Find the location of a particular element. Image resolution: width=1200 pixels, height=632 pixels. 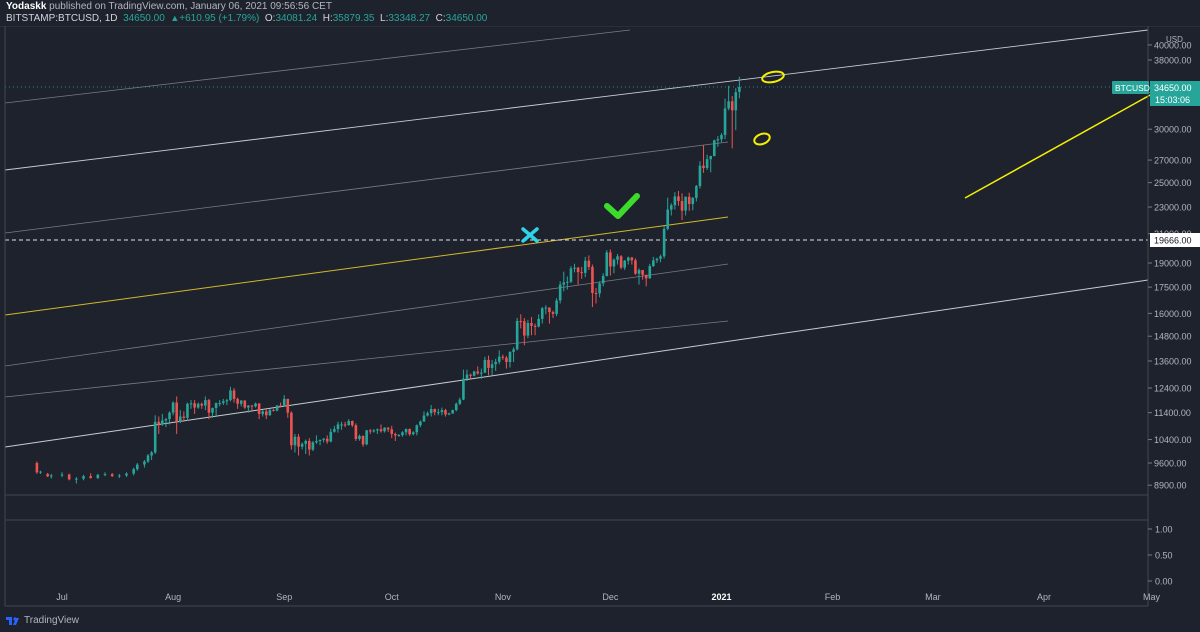

tradingview-brand: TradingView is located at coordinates (52, 620).